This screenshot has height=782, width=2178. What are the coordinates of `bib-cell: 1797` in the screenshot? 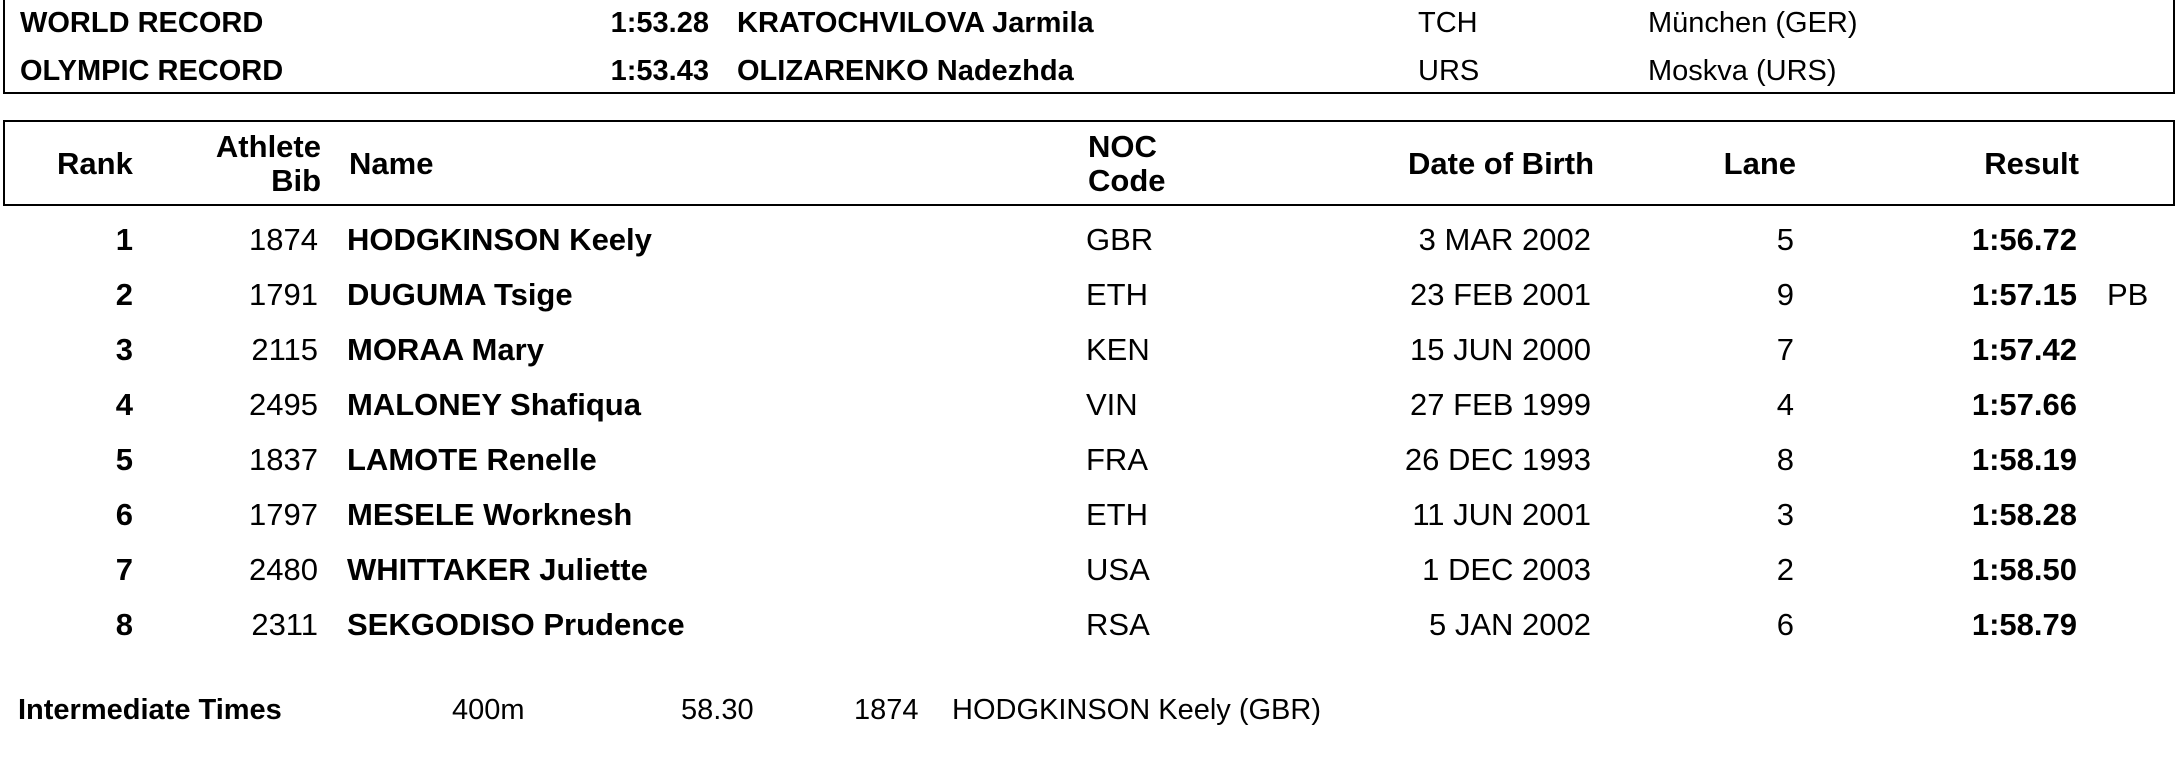 It's located at (283, 514).